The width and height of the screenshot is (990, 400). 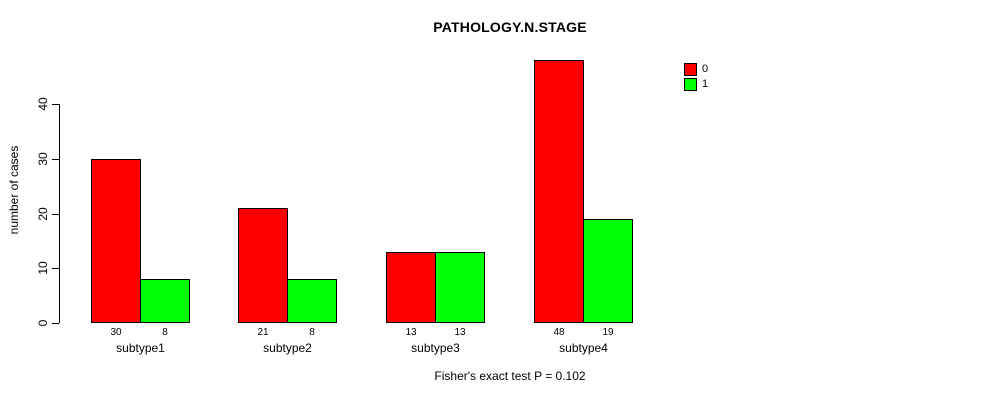 I want to click on annotation-text: Fisher's exact test P = 0.102, so click(x=510, y=376).